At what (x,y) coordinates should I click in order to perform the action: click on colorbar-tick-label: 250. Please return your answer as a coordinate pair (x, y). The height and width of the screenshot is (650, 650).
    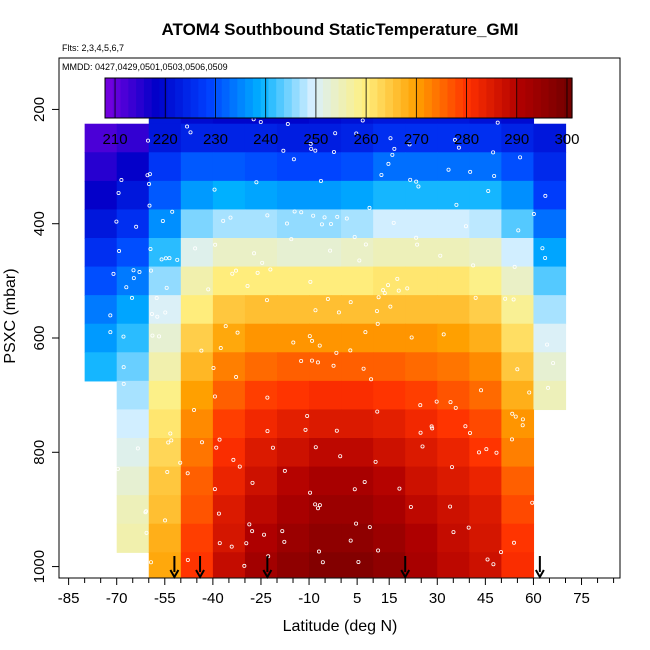
    Looking at the image, I should click on (315, 139).